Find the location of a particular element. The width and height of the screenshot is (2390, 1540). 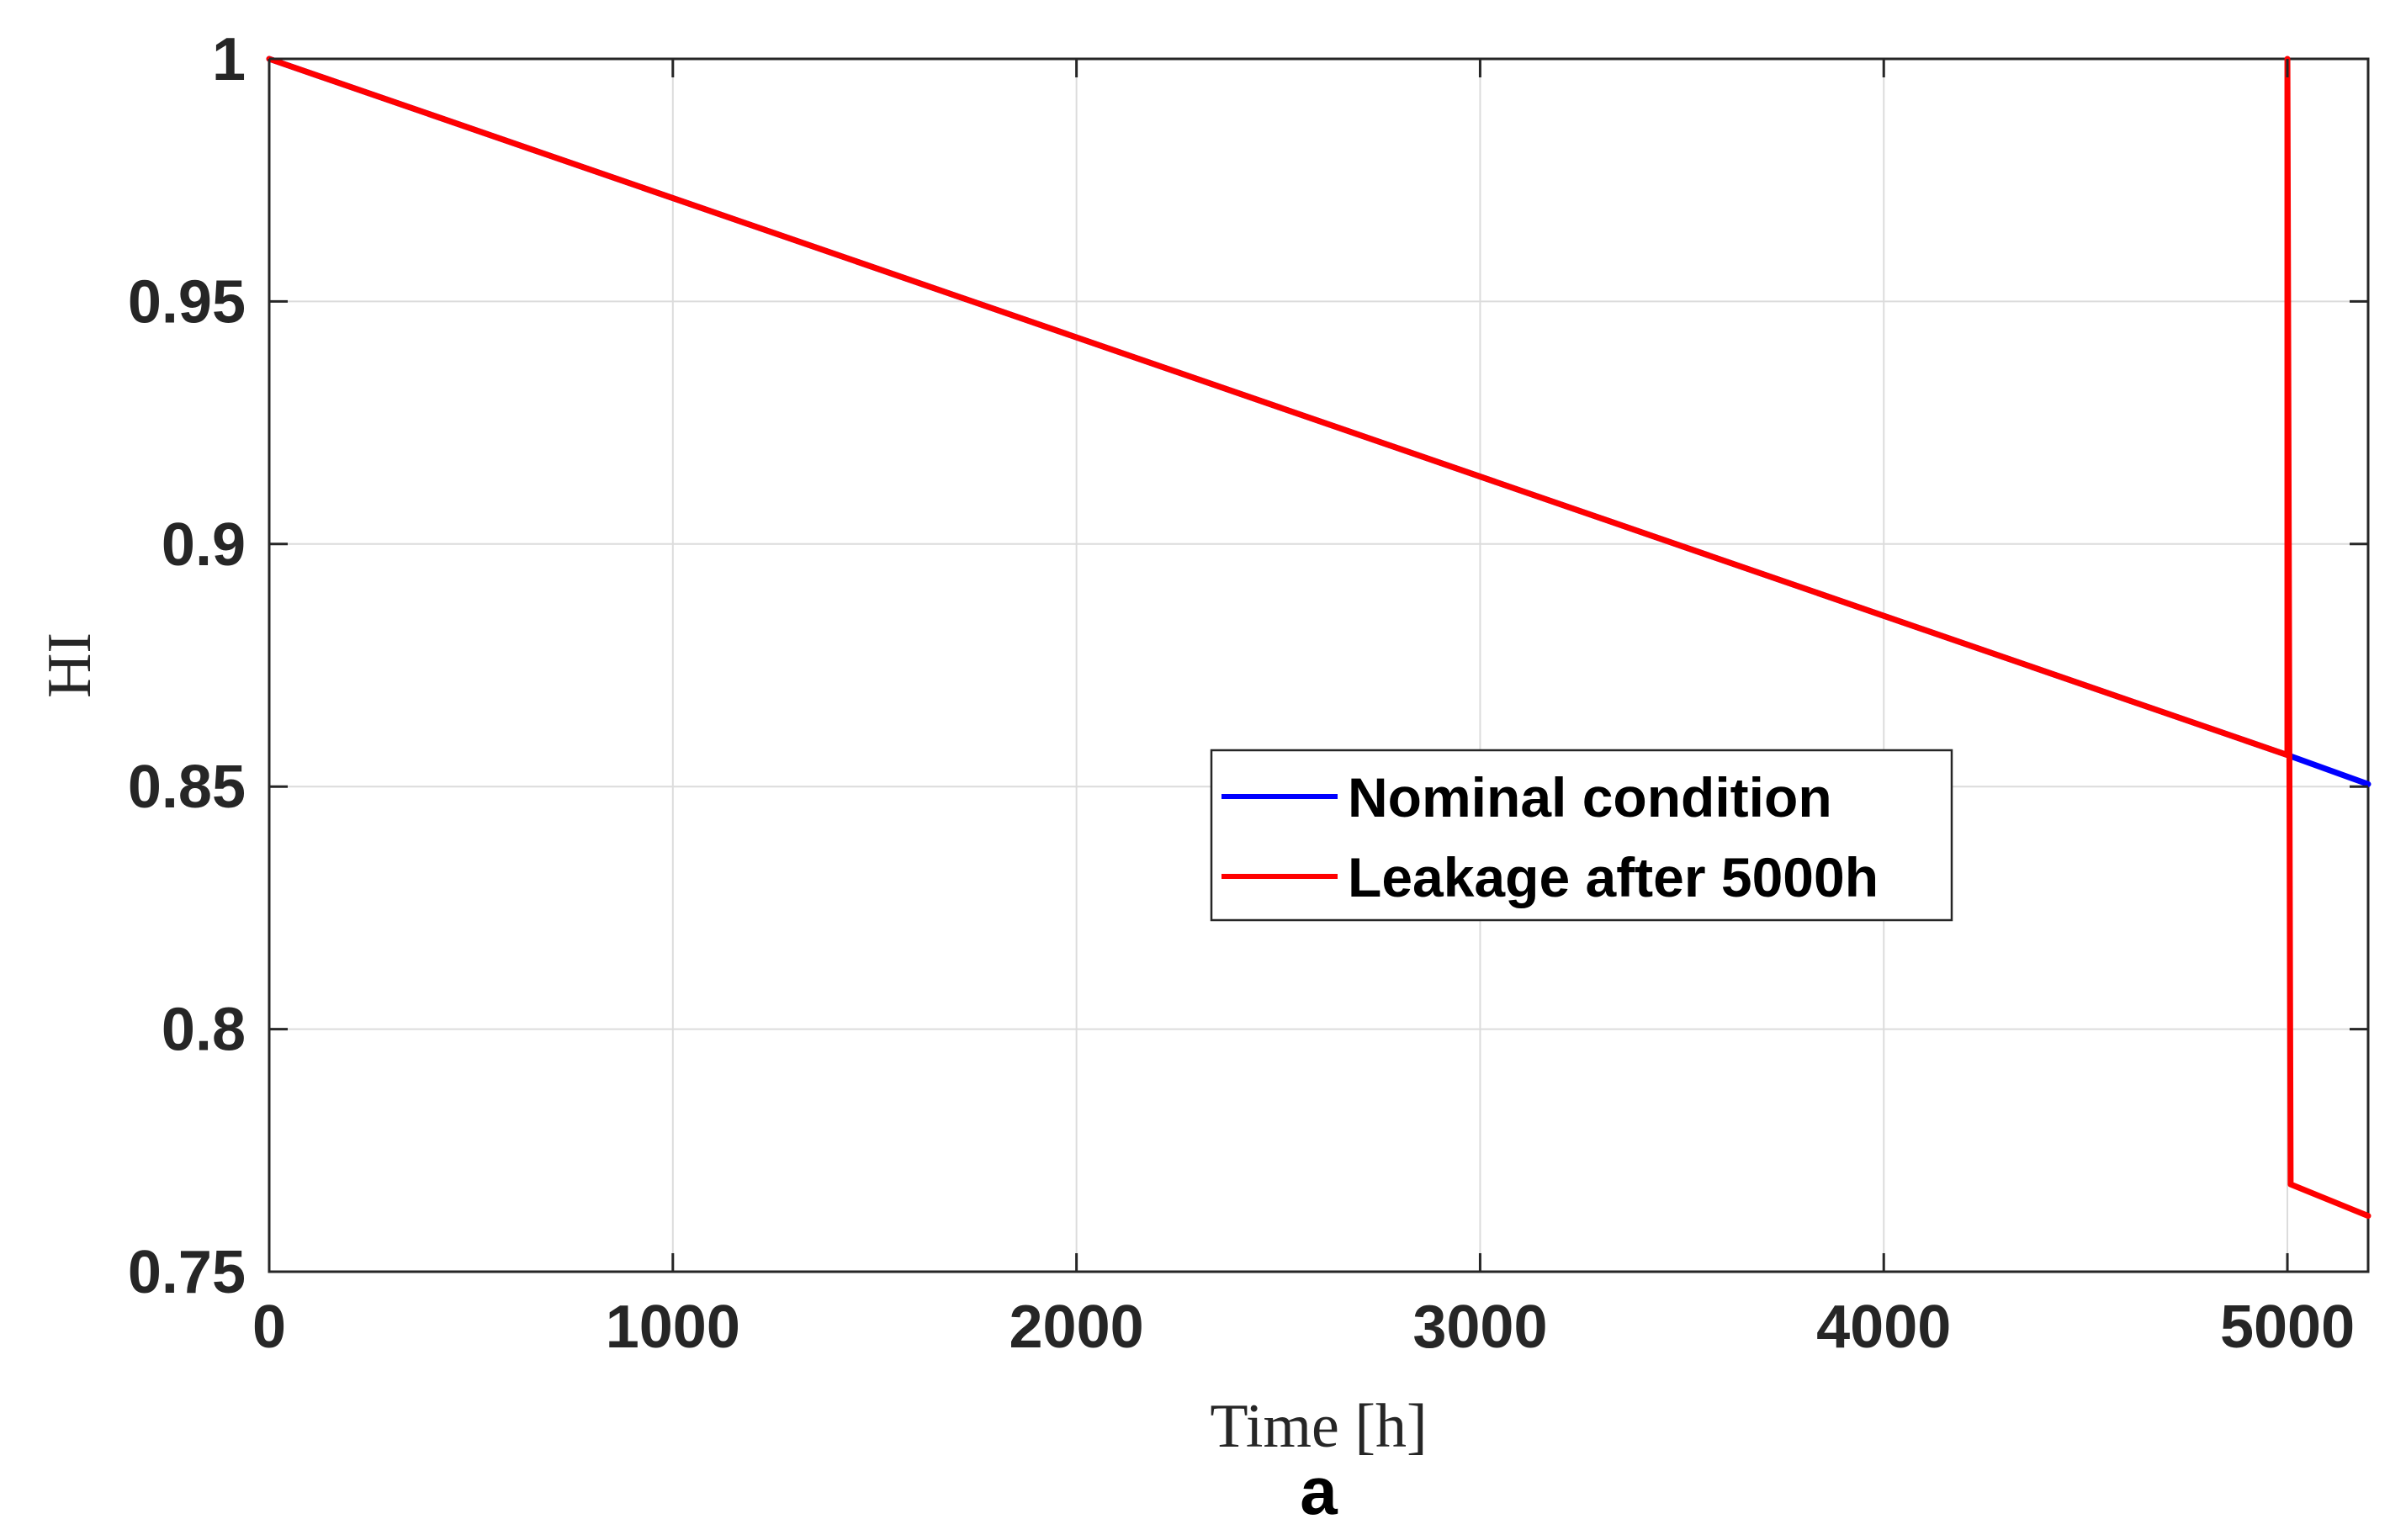

legend: Nominal condition Leakage after 5000h is located at coordinates (1581, 835).